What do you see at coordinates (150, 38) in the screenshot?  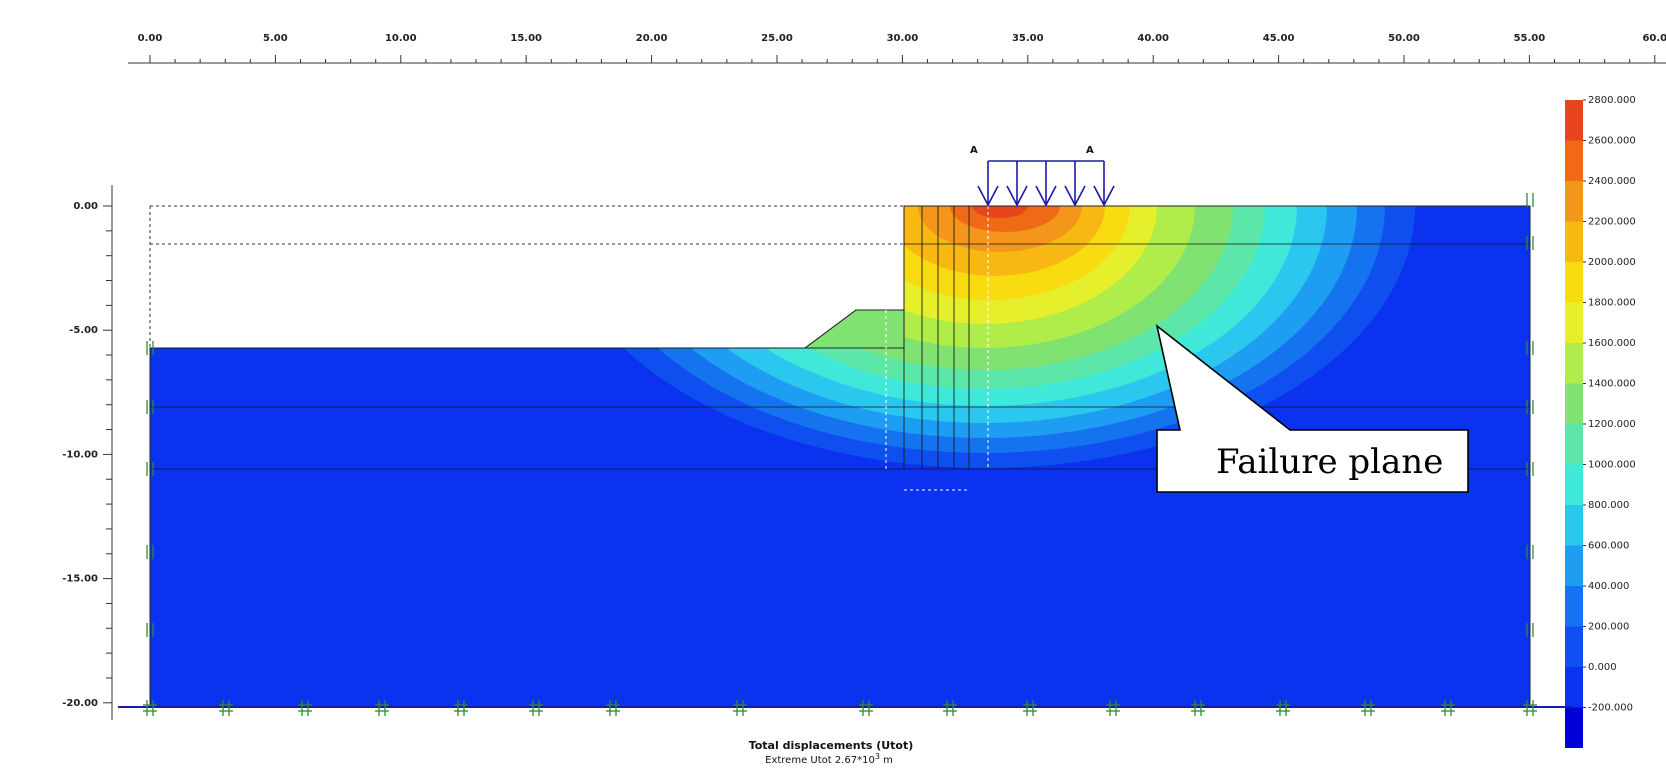 I see `x-tick-label: 0.00` at bounding box center [150, 38].